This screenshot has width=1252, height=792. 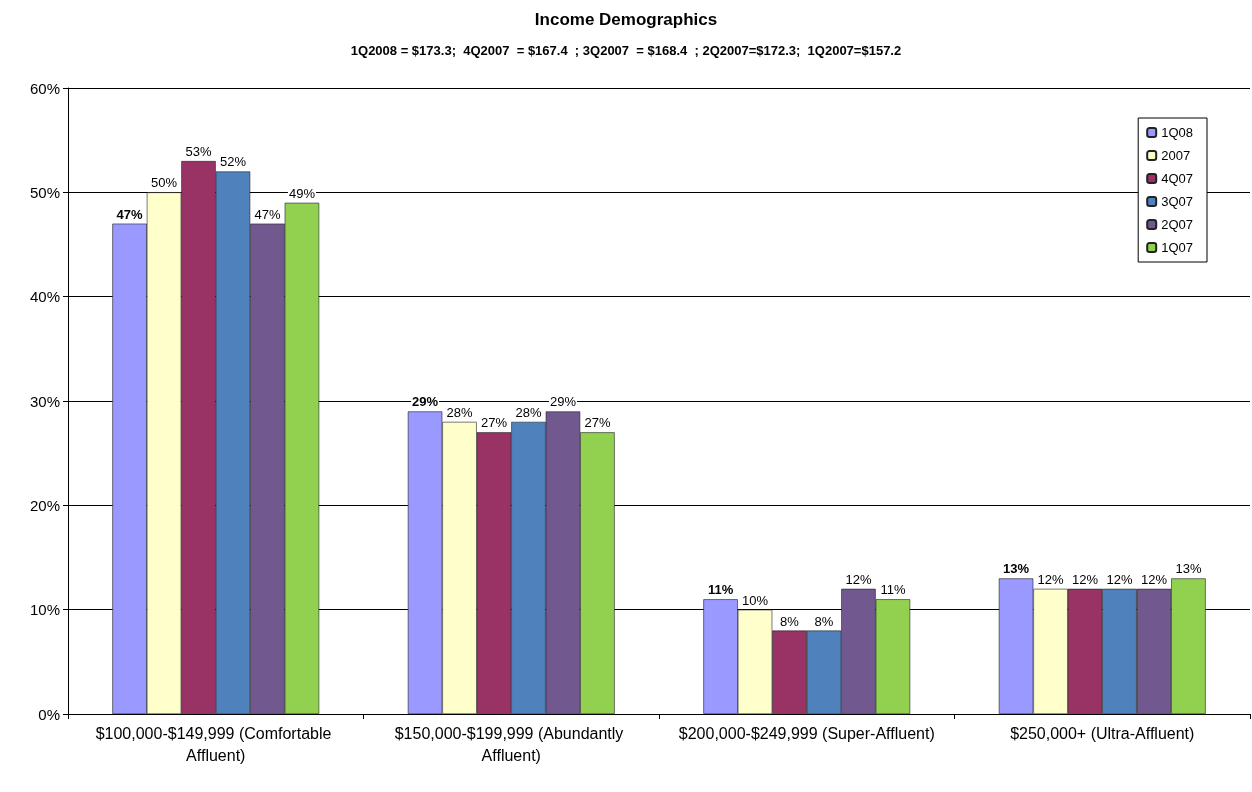 What do you see at coordinates (626, 19) in the screenshot?
I see `chart-title: Income Demographics` at bounding box center [626, 19].